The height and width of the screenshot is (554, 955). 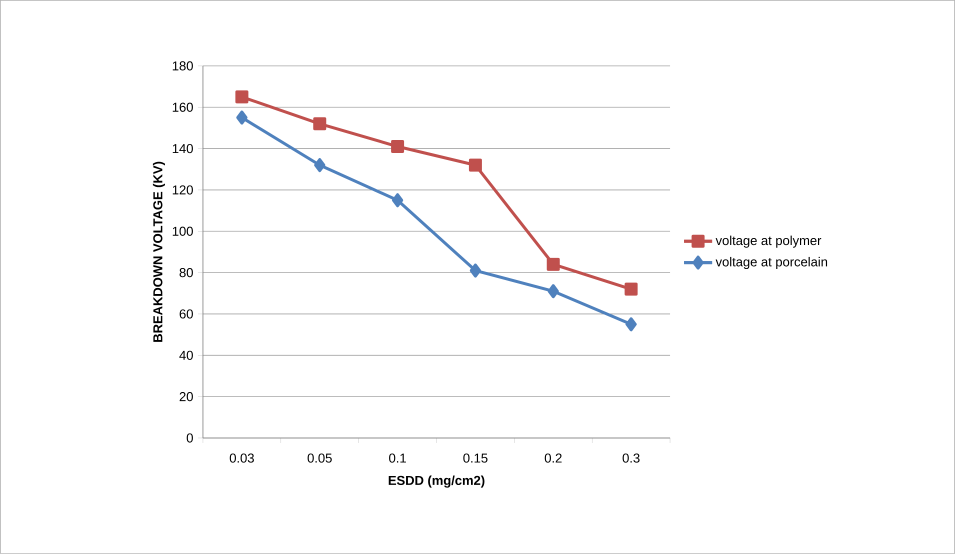 What do you see at coordinates (186, 397) in the screenshot?
I see `y-tick-label: 20` at bounding box center [186, 397].